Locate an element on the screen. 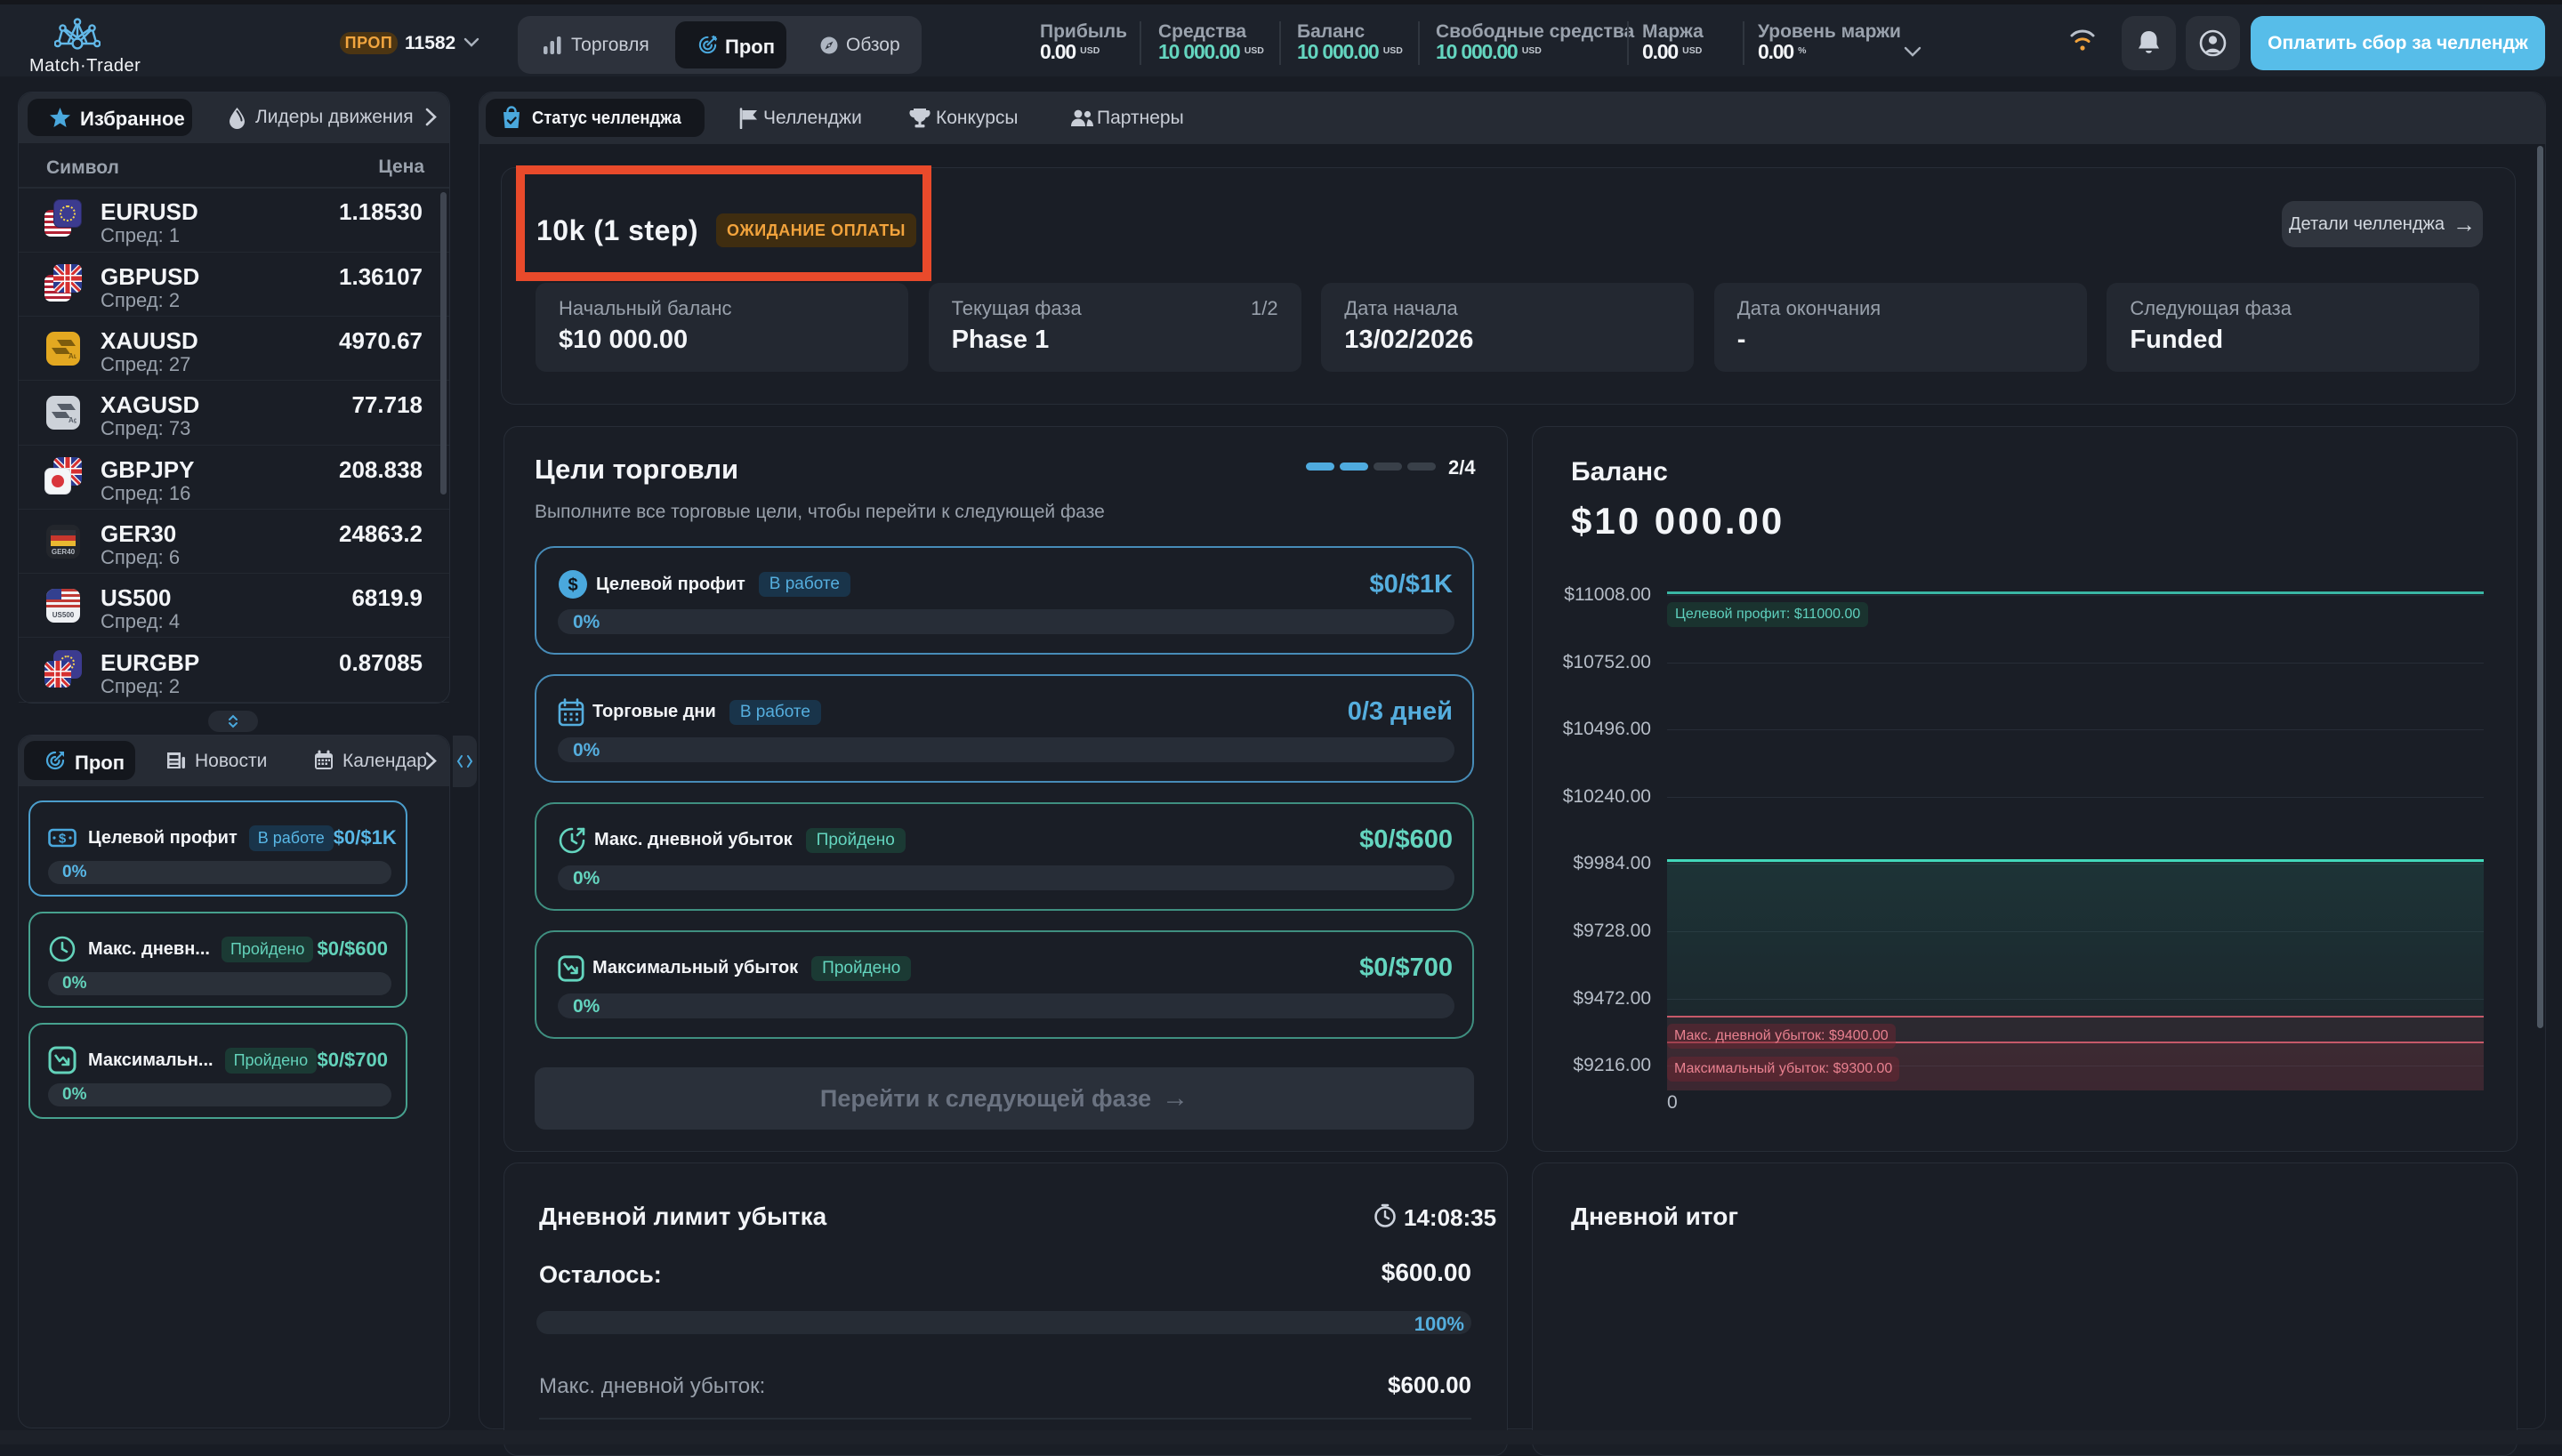  svg-text: Au is located at coordinates (72, 355).